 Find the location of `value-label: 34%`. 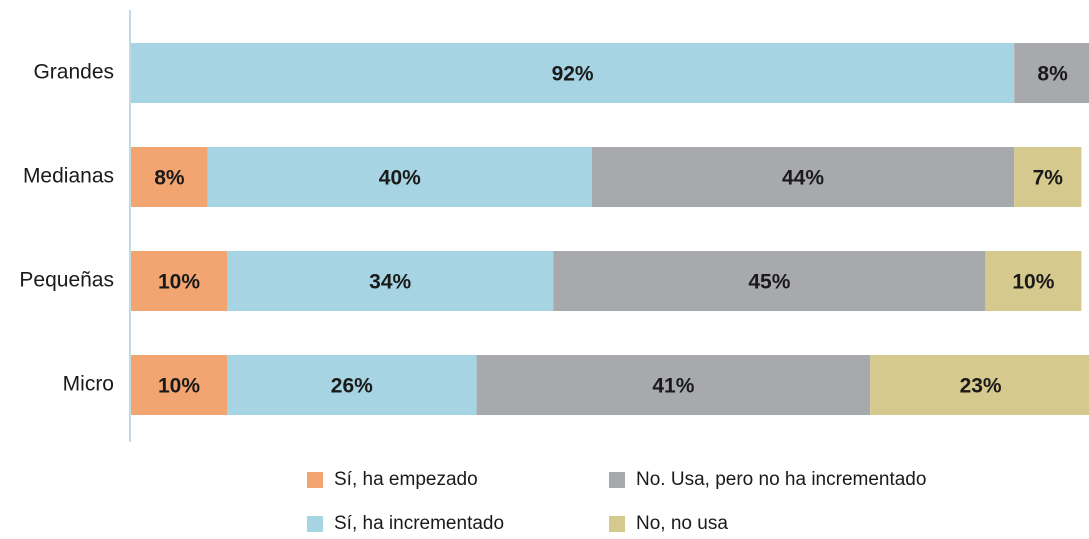

value-label: 34% is located at coordinates (390, 282).